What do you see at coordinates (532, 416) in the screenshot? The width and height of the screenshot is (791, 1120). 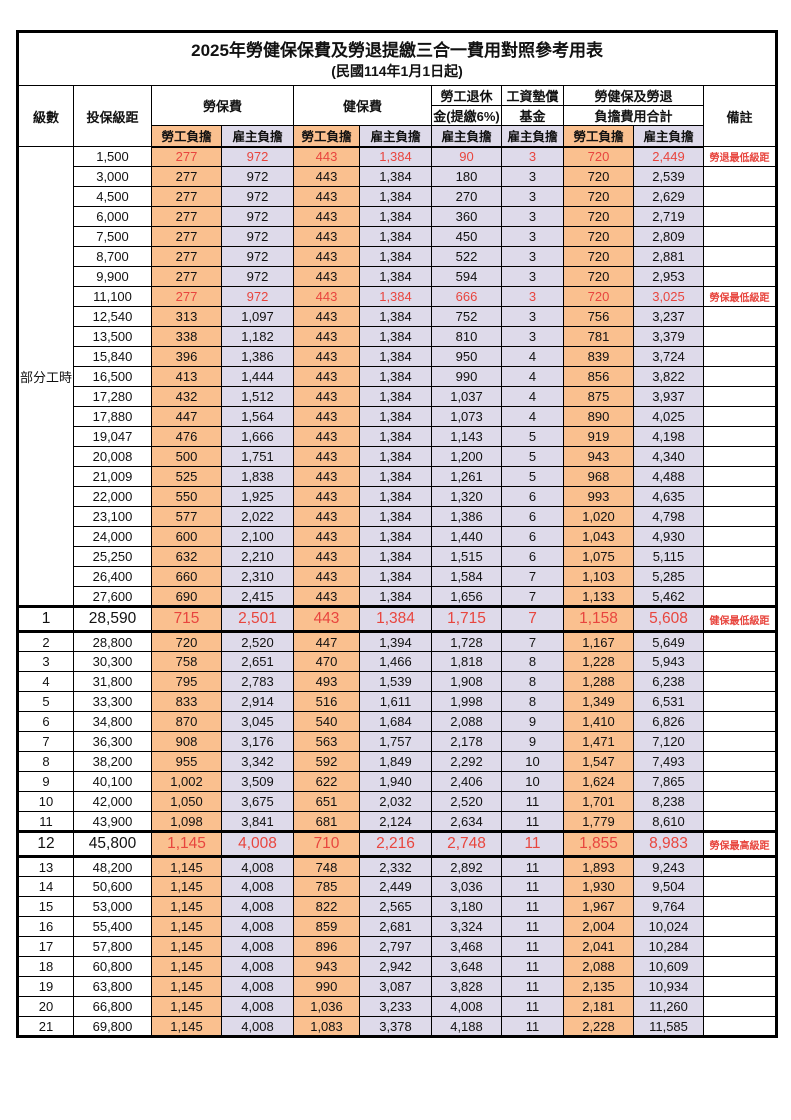 I see `wage-fund-employer-fee: 4` at bounding box center [532, 416].